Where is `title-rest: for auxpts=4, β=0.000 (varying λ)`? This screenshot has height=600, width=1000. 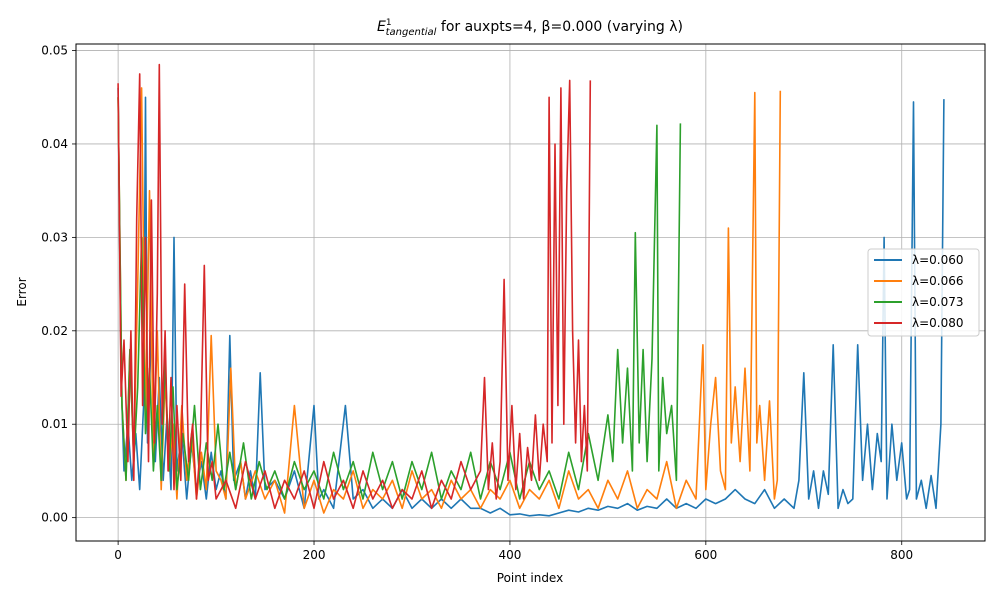
title-rest: for auxpts=4, β=0.000 (varying λ) is located at coordinates (559, 27).